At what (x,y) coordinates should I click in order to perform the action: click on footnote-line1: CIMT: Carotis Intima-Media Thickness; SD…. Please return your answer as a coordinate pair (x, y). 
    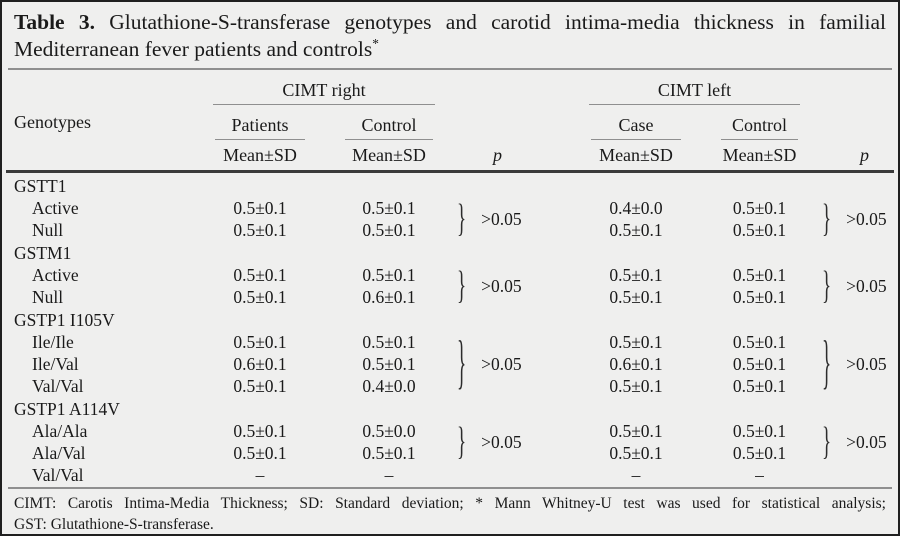
    Looking at the image, I should click on (450, 503).